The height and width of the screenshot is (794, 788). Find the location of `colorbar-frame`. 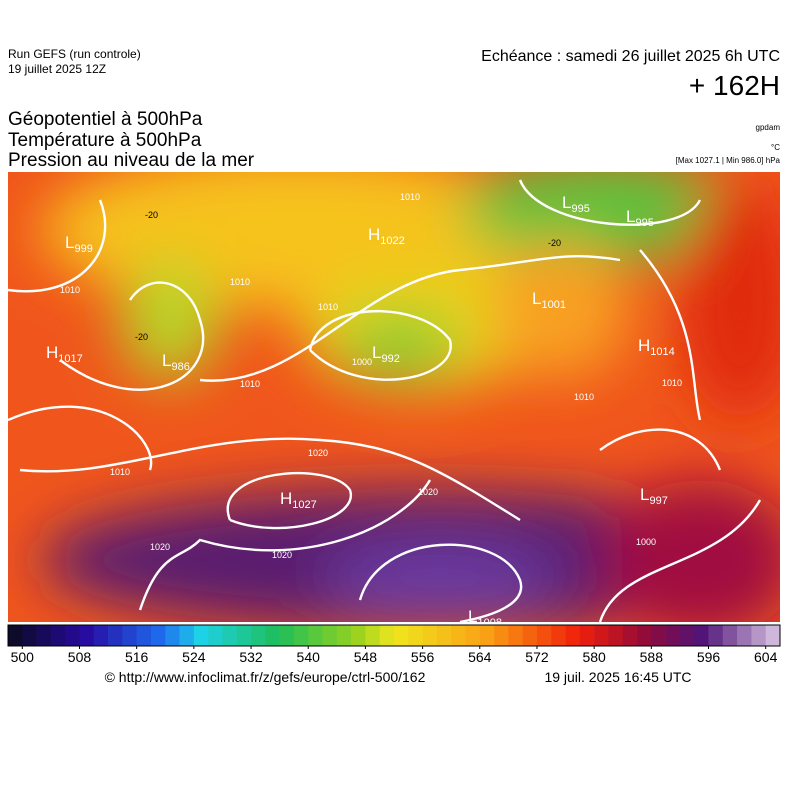

colorbar-frame is located at coordinates (394, 635).